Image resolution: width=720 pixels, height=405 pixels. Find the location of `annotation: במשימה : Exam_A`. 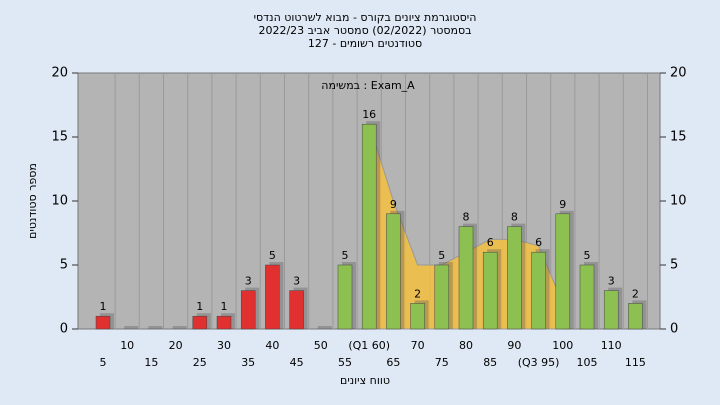

annotation: במשימה : Exam_A is located at coordinates (368, 85).